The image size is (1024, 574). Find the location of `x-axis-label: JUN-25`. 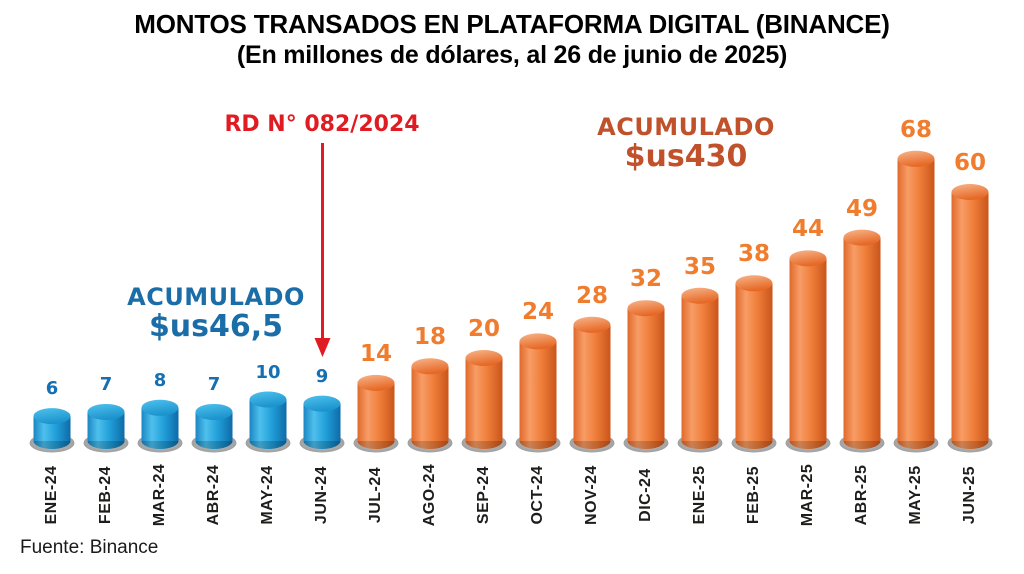

x-axis-label: JUN-25 is located at coordinates (969, 495).